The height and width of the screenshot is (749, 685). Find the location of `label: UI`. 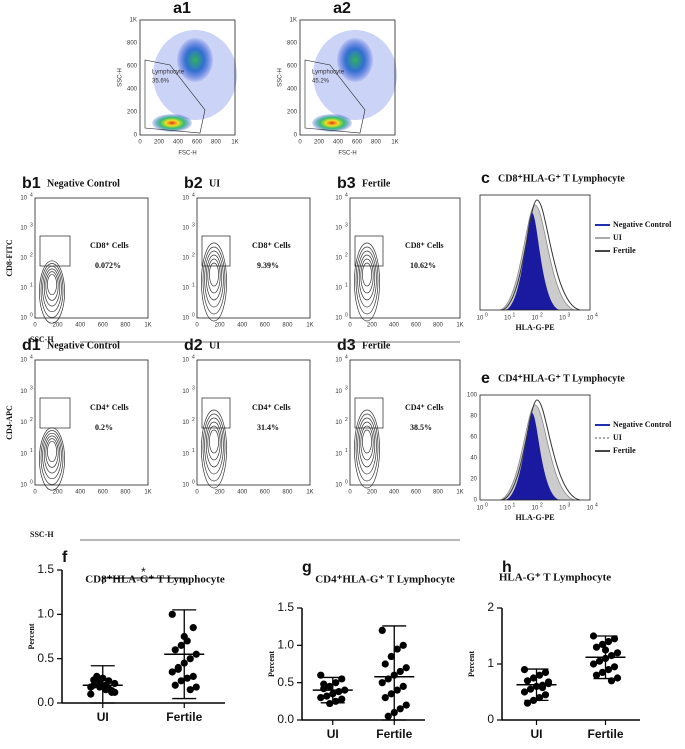

label: UI is located at coordinates (333, 734).